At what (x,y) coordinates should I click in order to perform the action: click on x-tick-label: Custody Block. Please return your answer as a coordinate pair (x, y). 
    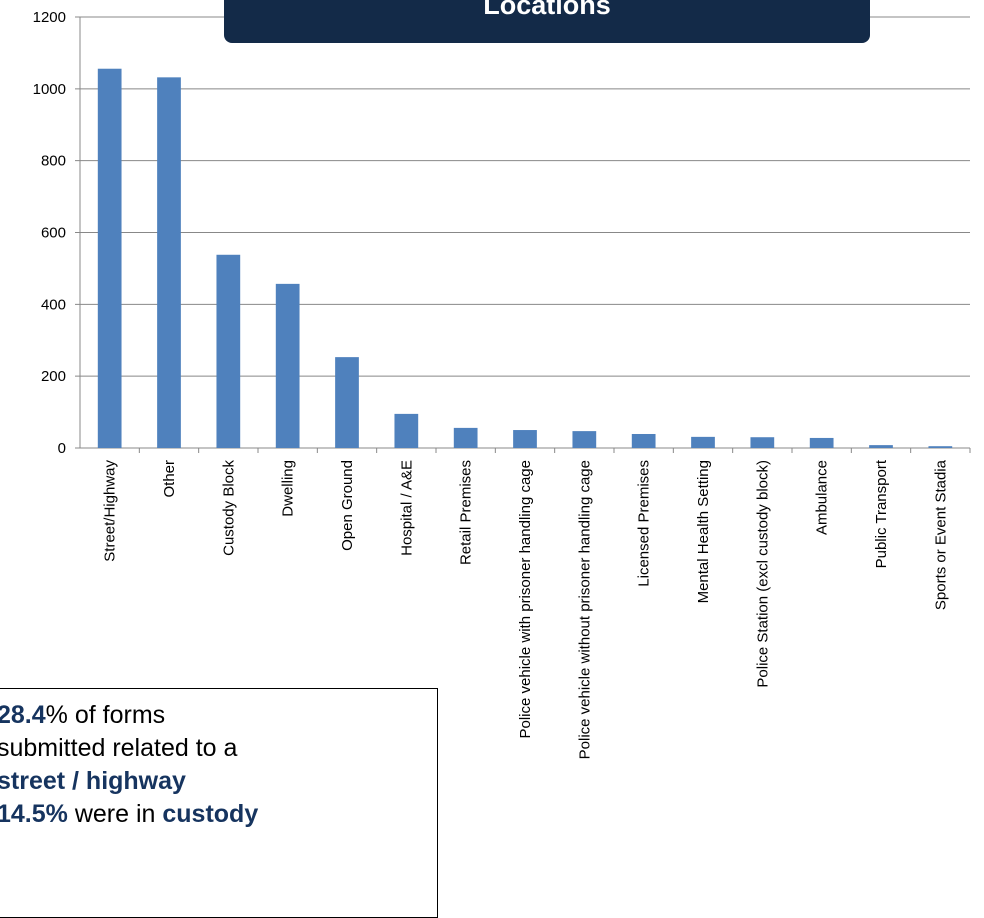
    Looking at the image, I should click on (228, 508).